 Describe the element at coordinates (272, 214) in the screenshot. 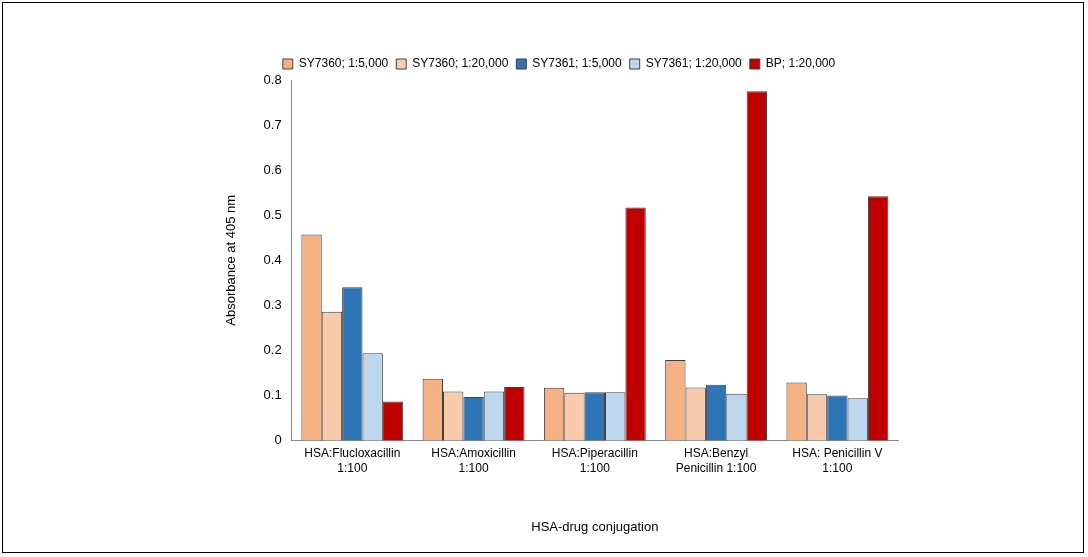

I see `y-tick-label: 0.5` at that location.